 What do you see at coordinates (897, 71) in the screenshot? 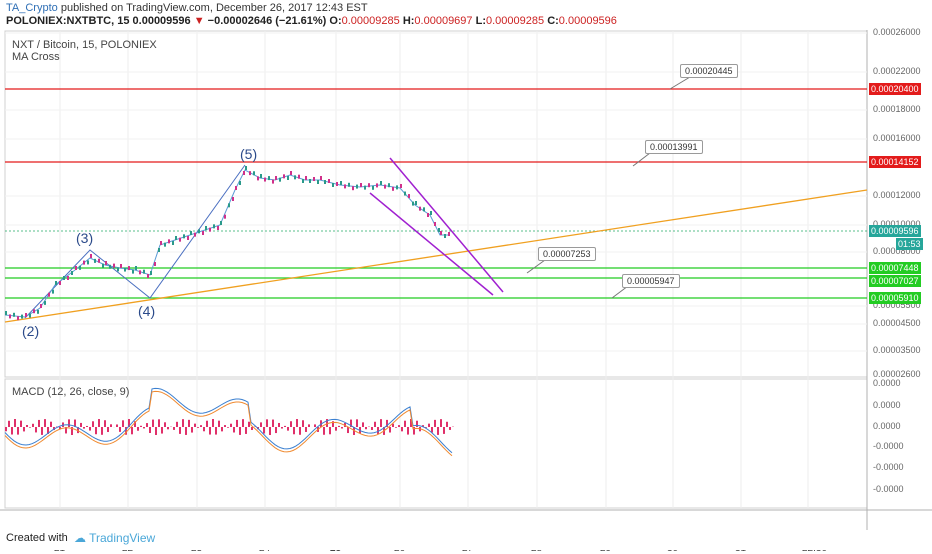
I see `price-tick-label: 0.00022000` at bounding box center [897, 71].